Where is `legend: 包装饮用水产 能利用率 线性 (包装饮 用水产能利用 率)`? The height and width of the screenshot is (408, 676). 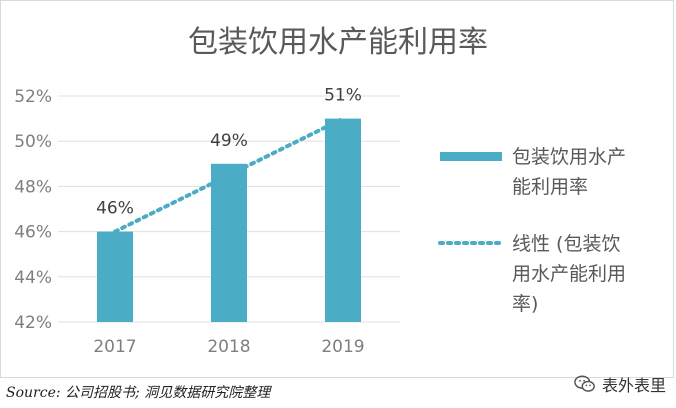 legend: 包装饮用水产 能利用率 线性 (包装饮 用水产能利用 率) is located at coordinates (532, 230).